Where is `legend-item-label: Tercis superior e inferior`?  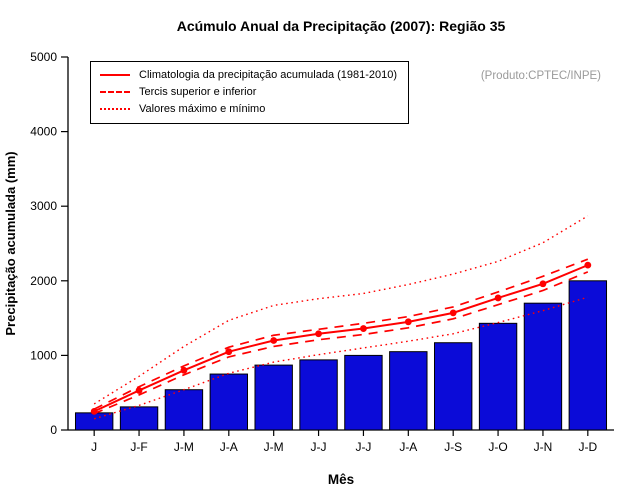 legend-item-label: Tercis superior e inferior is located at coordinates (198, 92).